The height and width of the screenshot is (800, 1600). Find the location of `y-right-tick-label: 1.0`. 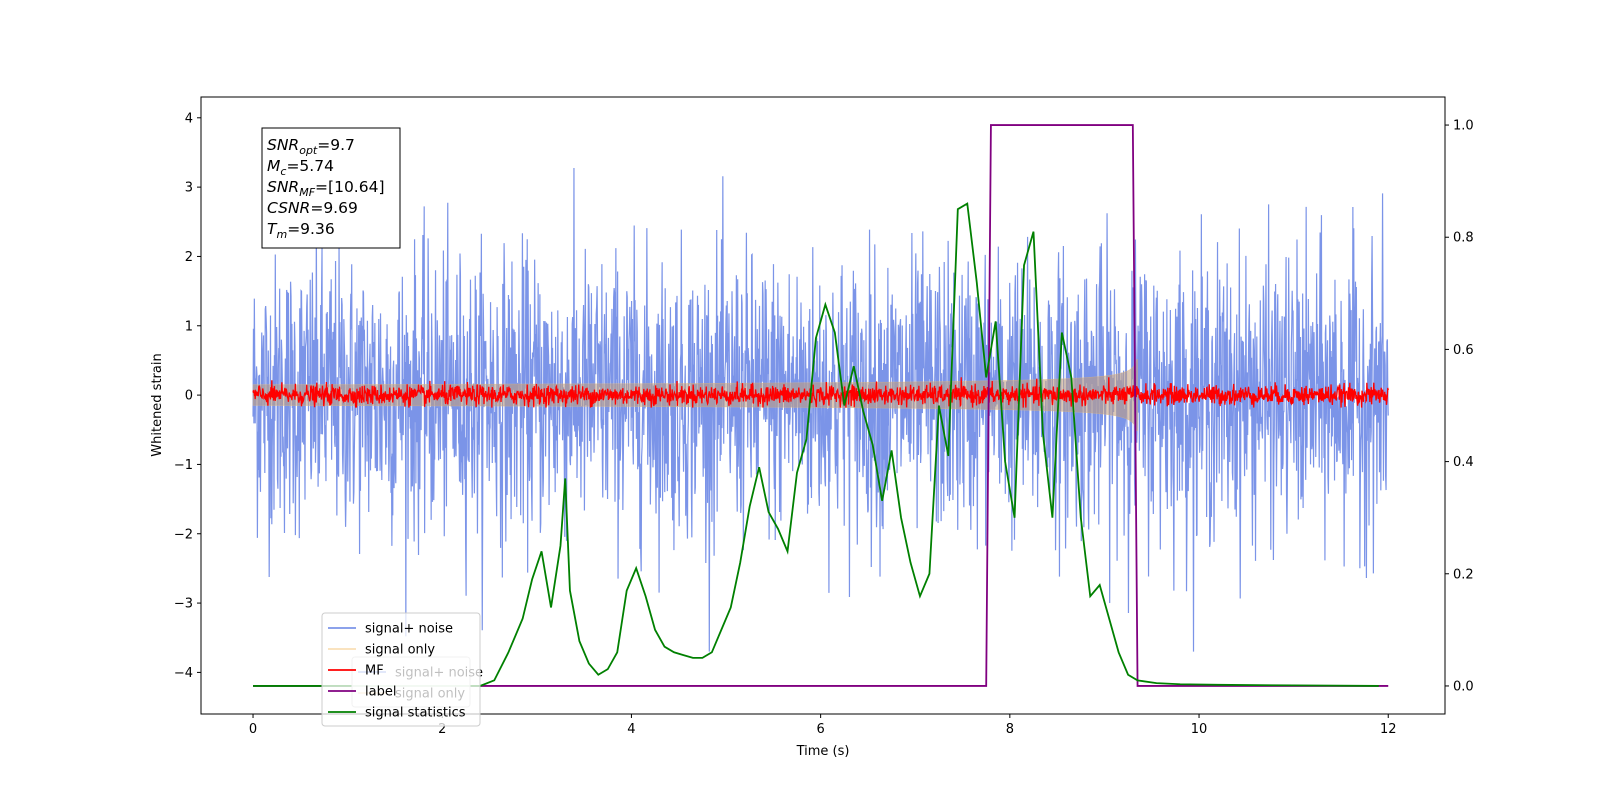

y-right-tick-label: 1.0 is located at coordinates (1463, 126).